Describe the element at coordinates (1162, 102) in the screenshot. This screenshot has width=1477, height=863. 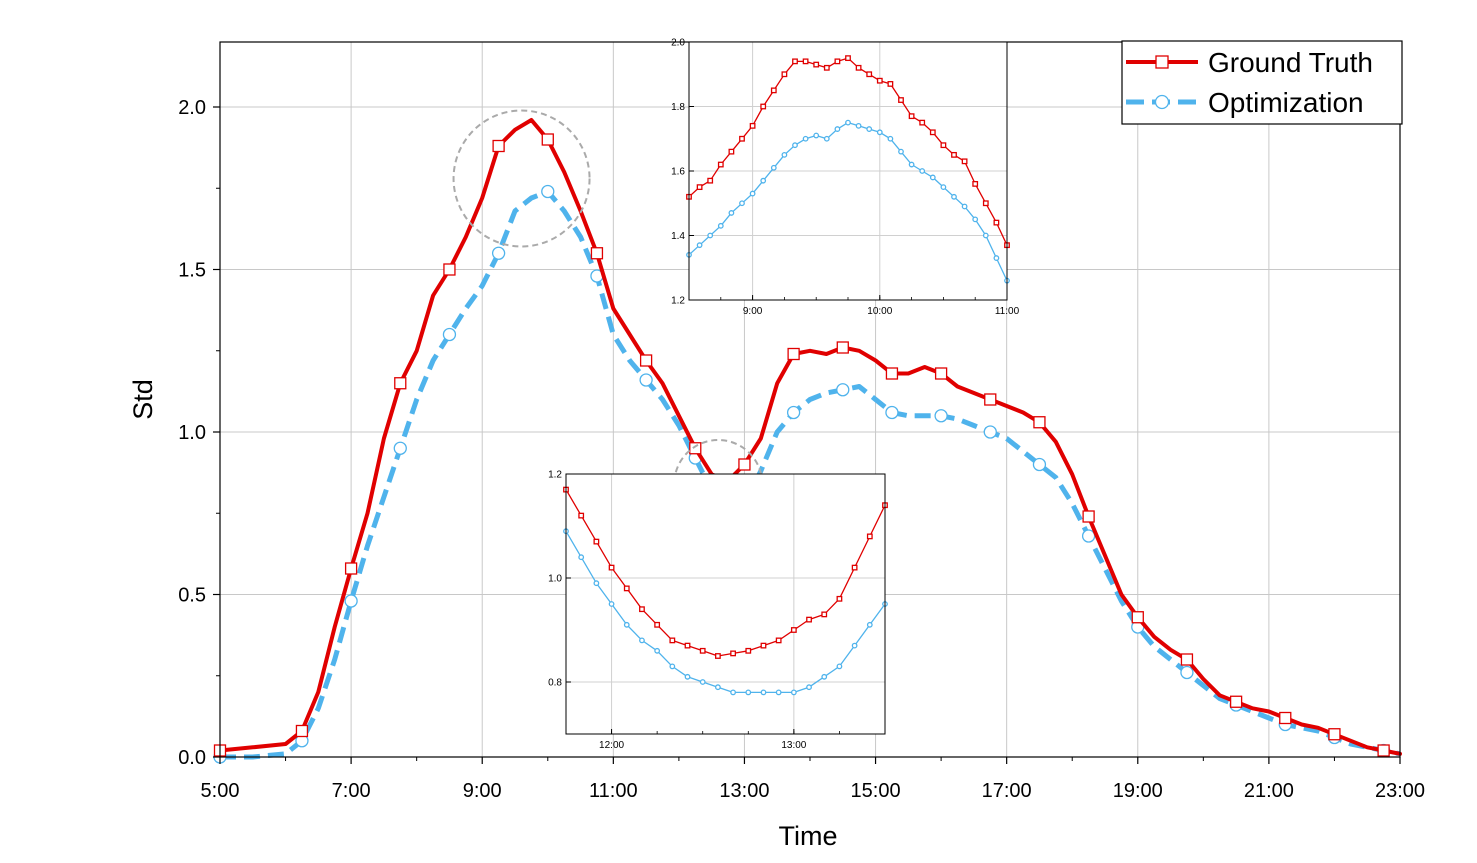
I see `legend-optimization-marker` at that location.